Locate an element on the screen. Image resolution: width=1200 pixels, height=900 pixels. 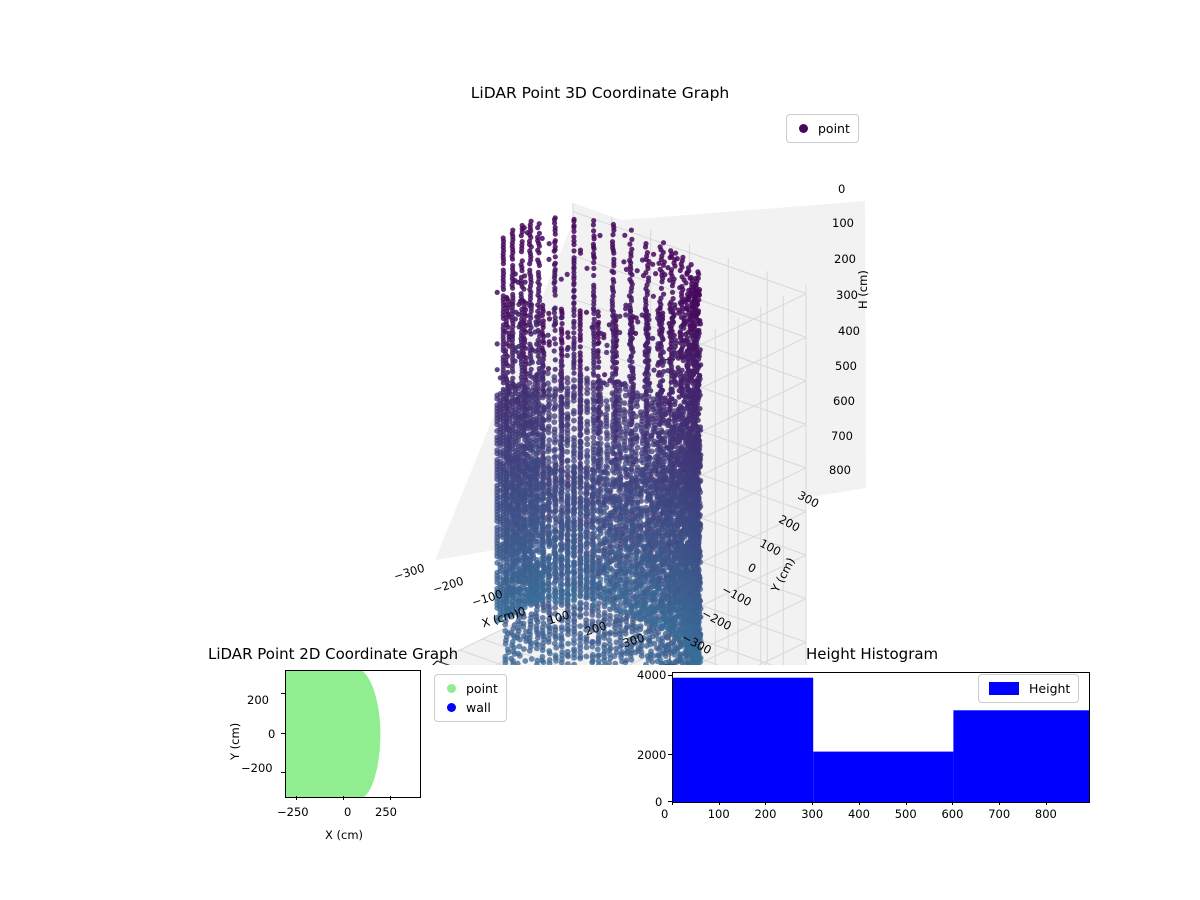
histogram-title: Height Histogram is located at coordinates (872, 654).